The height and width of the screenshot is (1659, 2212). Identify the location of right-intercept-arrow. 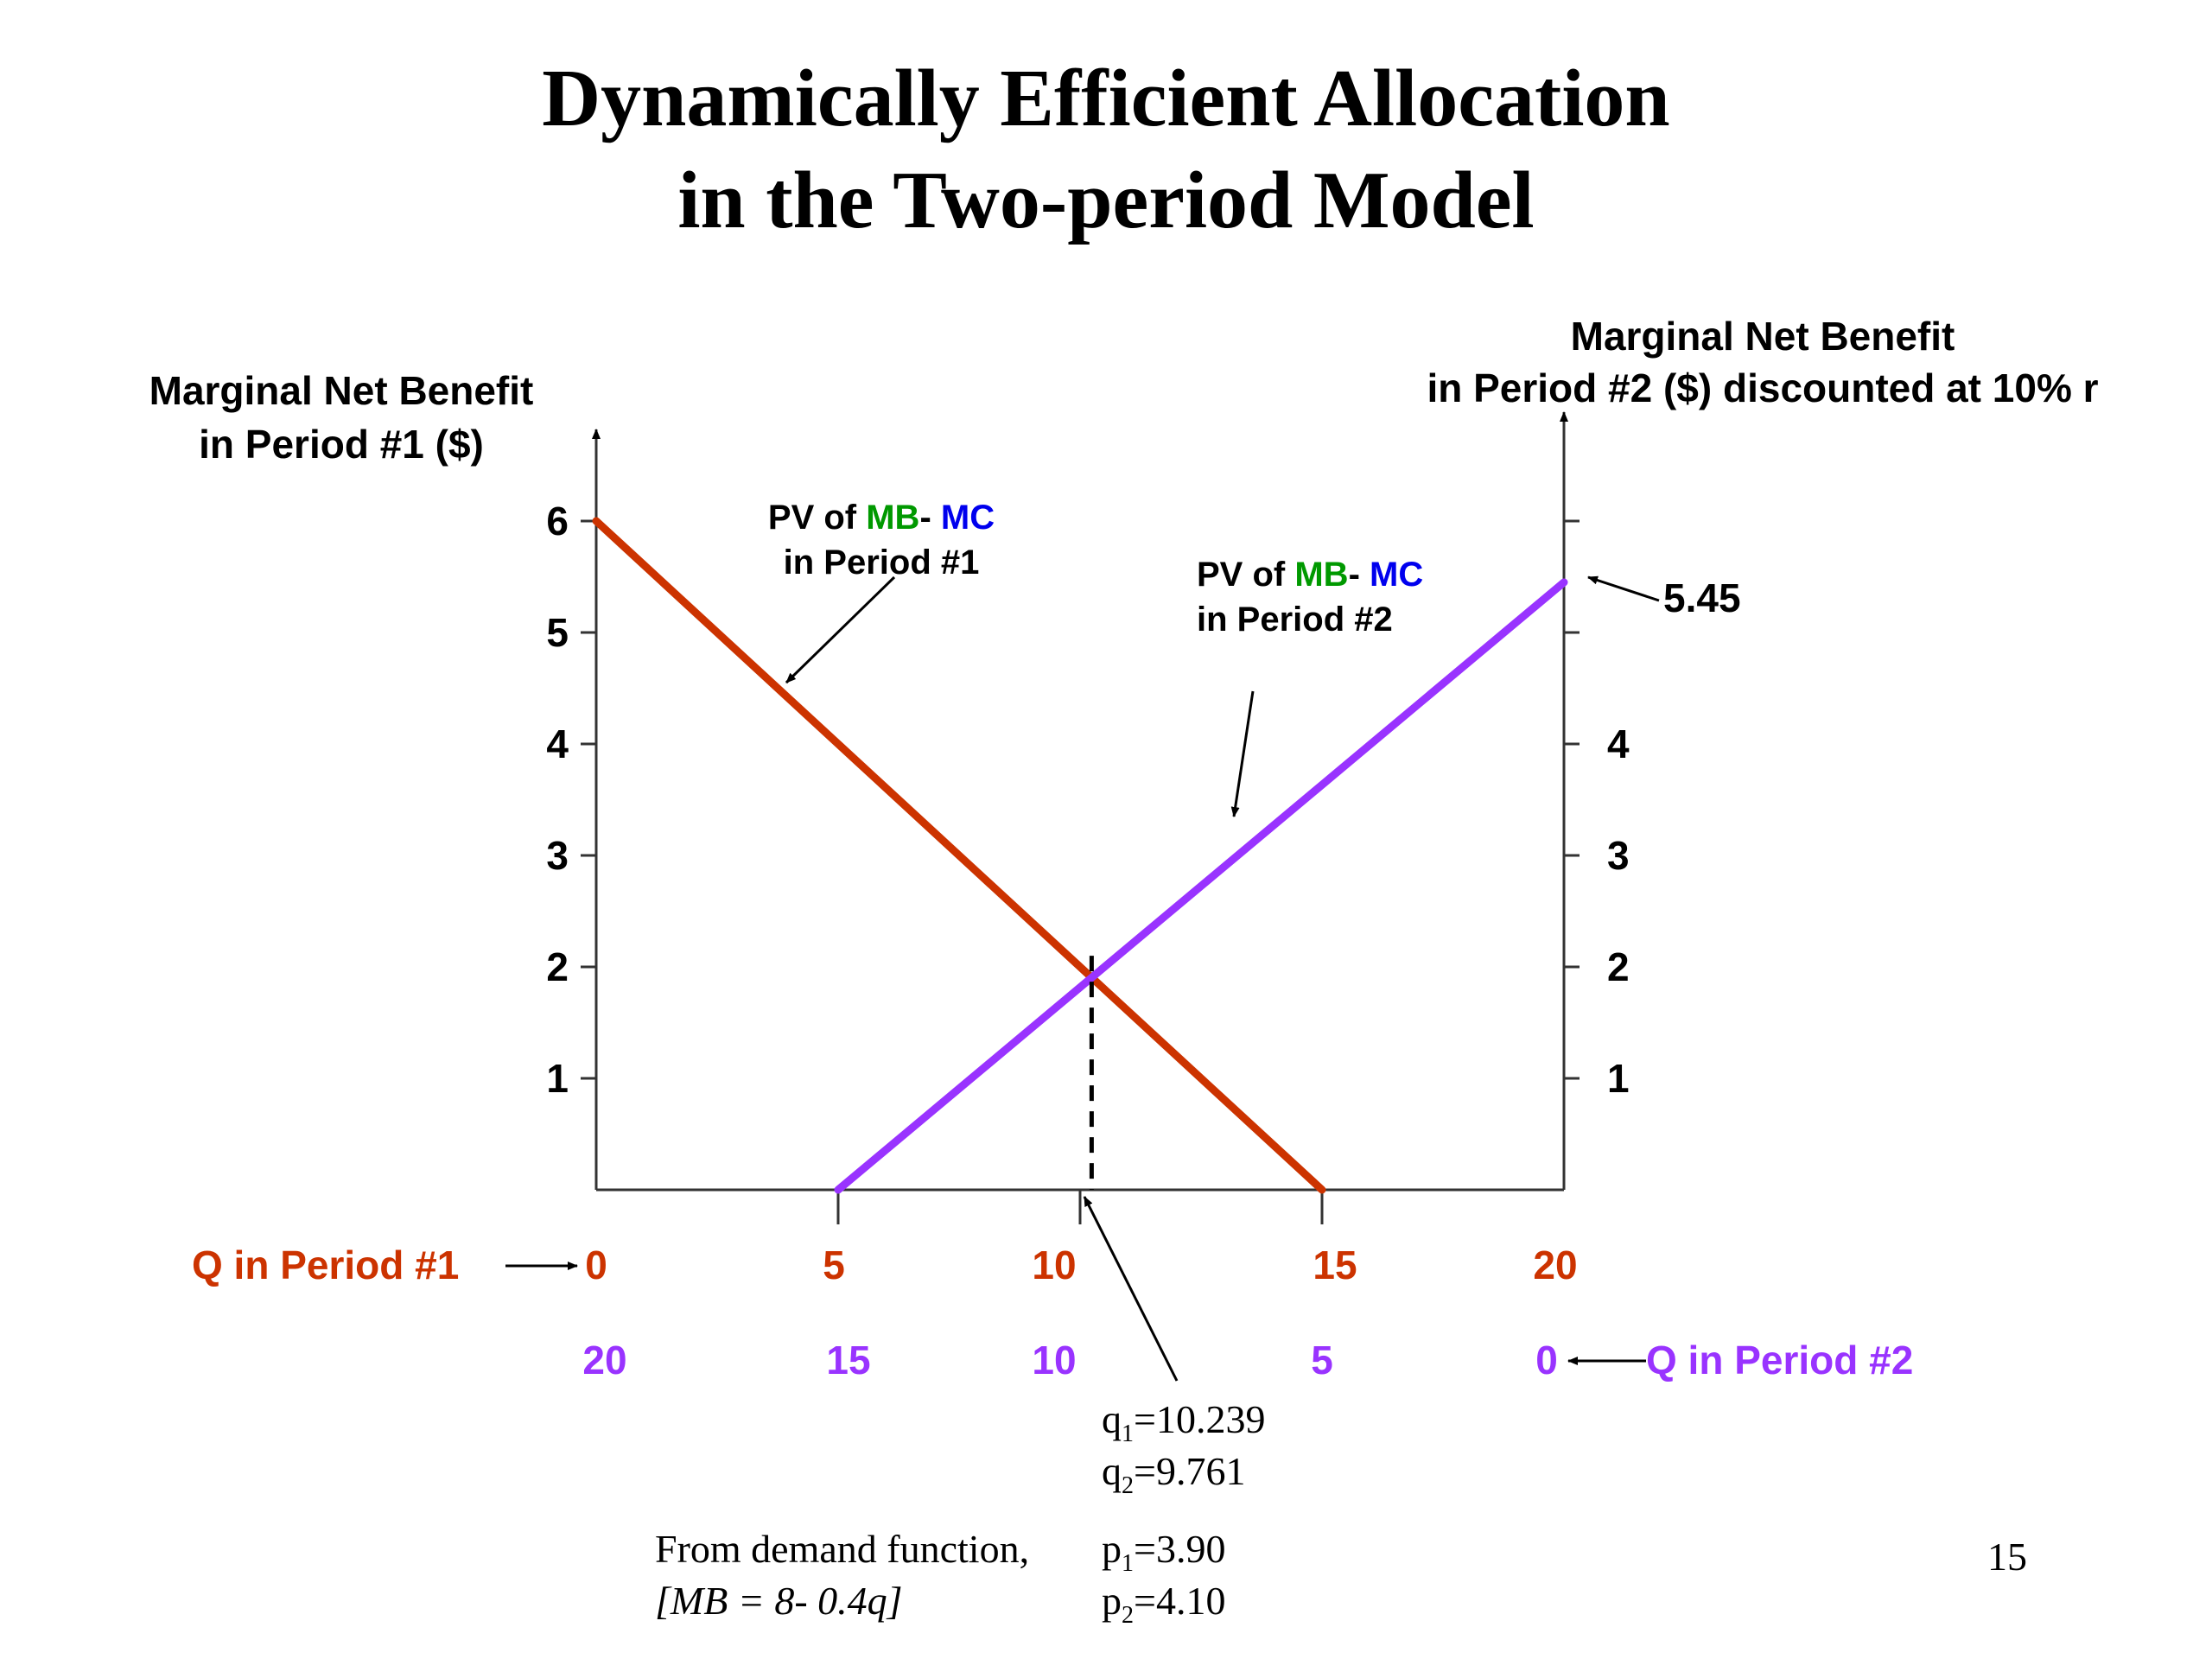
(1623, 588).